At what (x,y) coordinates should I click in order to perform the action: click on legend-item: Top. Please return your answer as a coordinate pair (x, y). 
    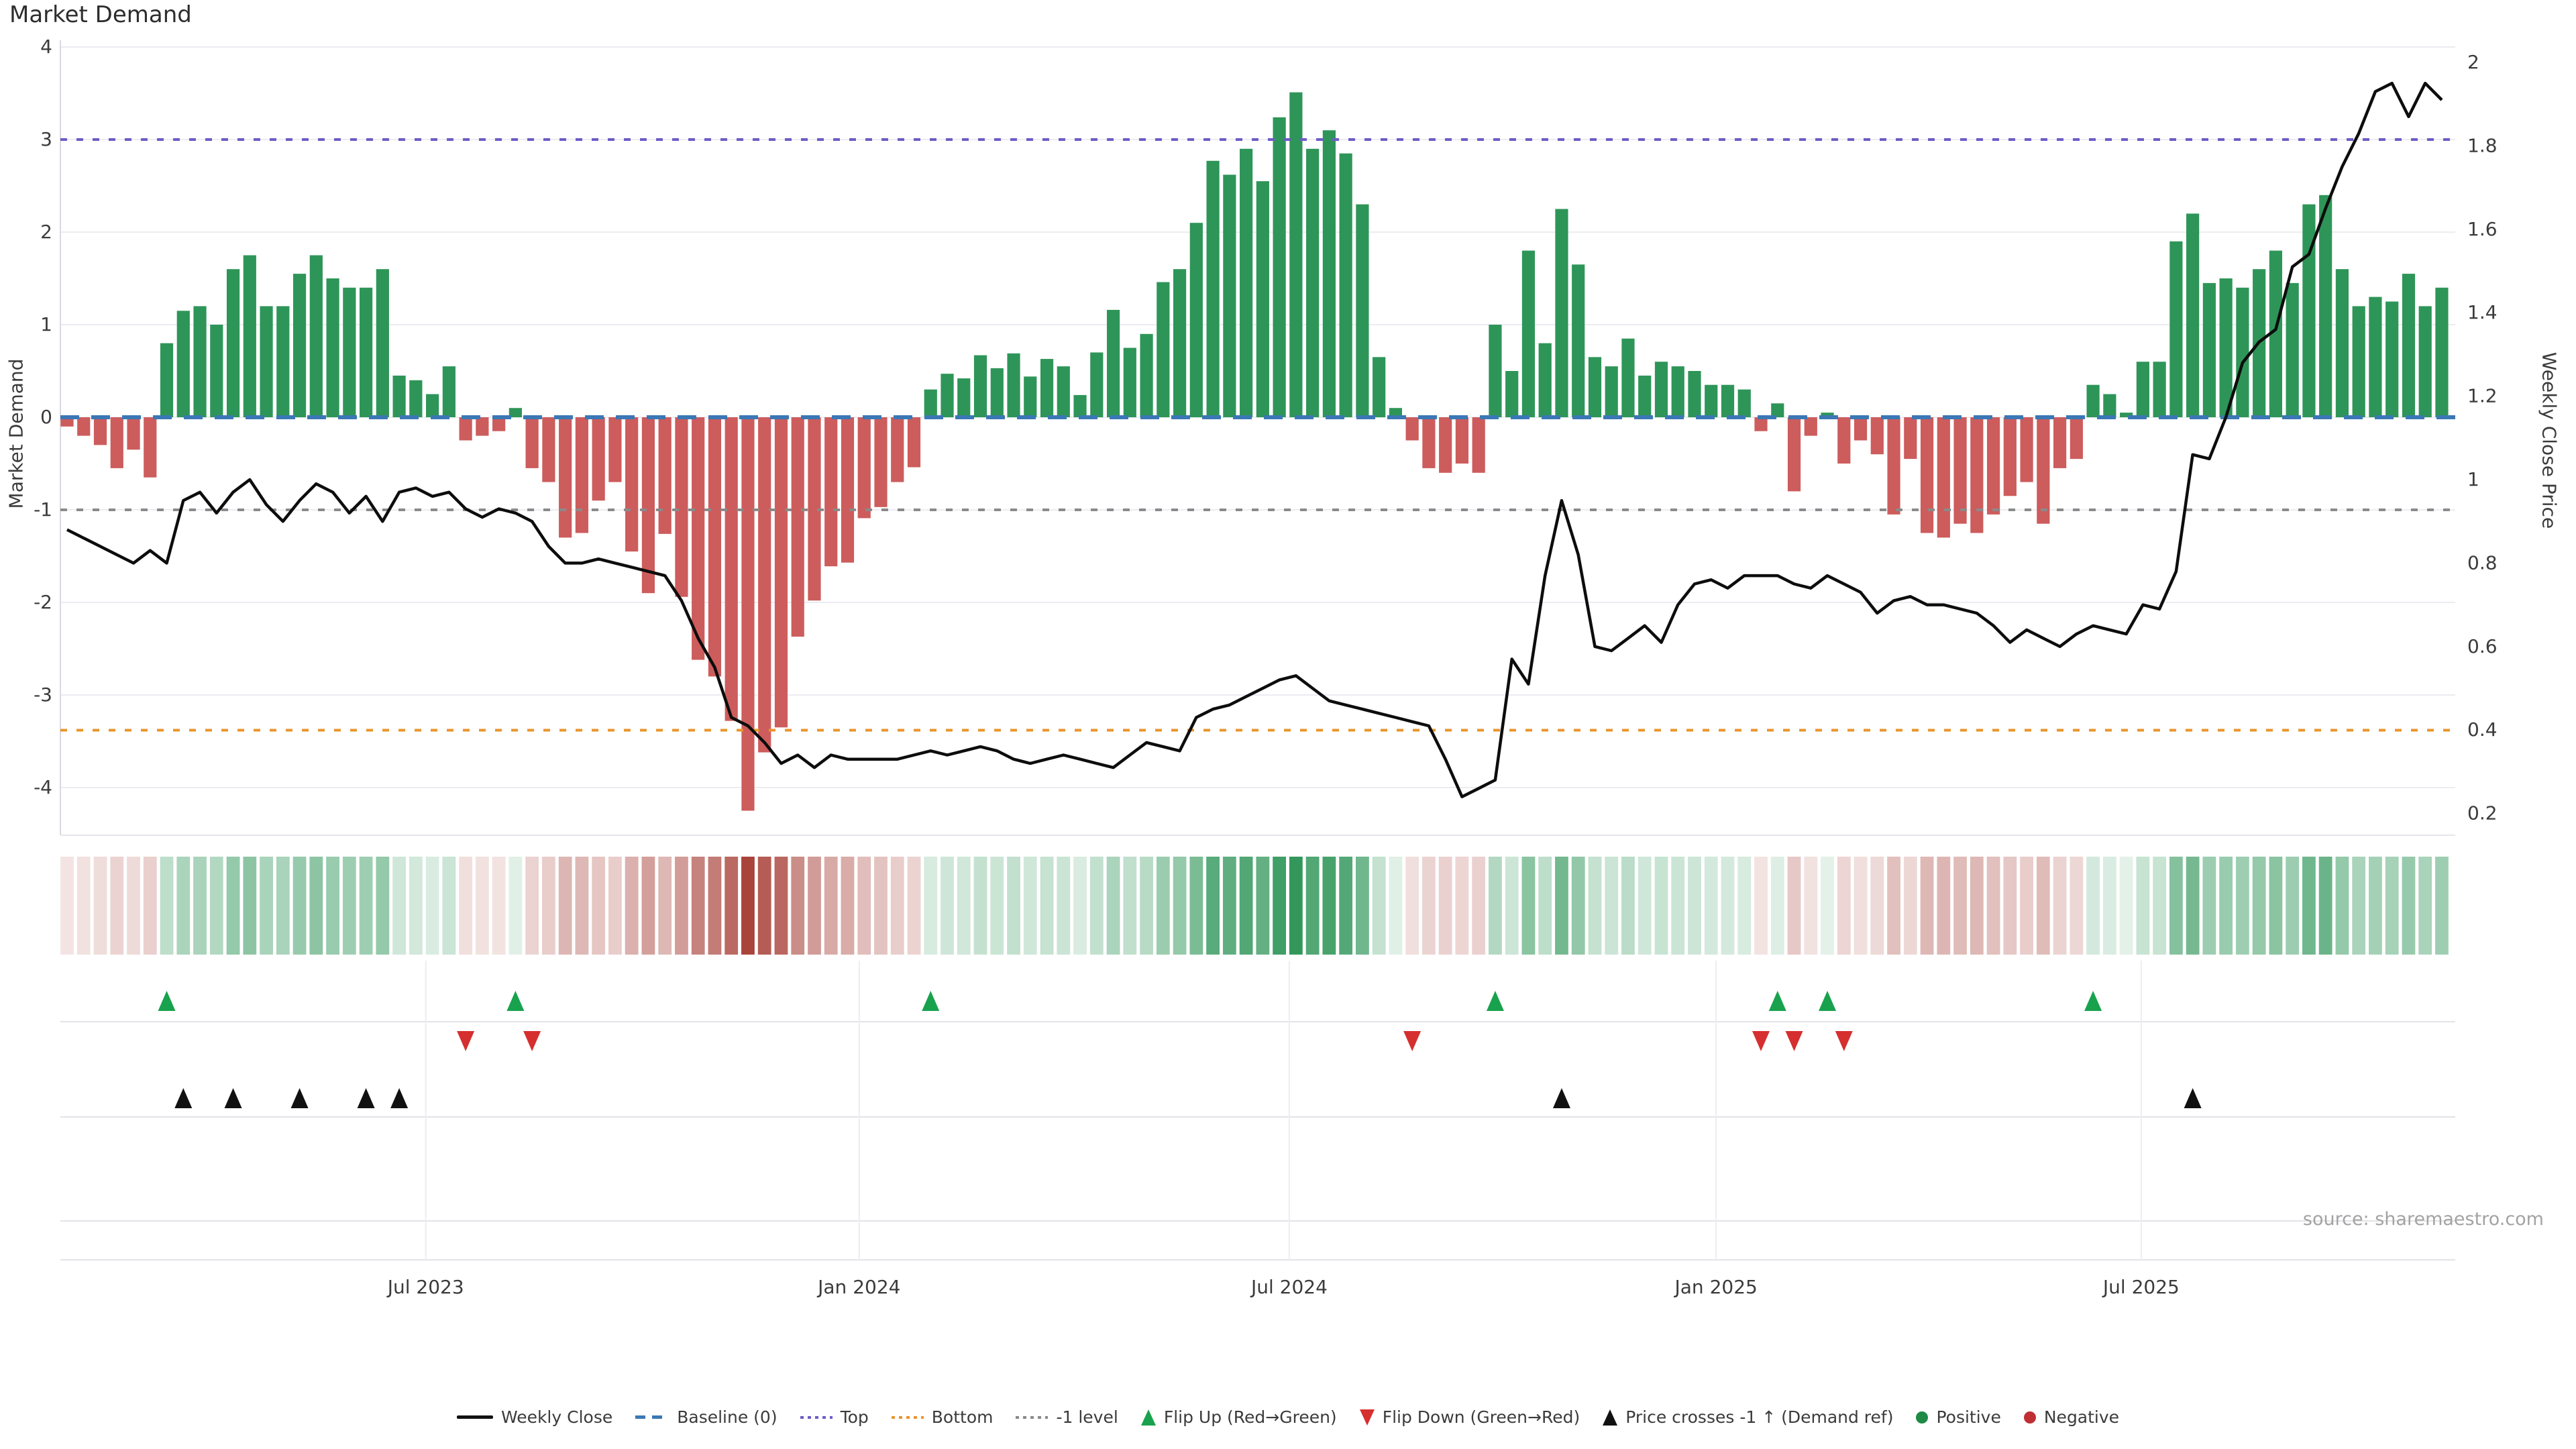
    Looking at the image, I should click on (834, 1417).